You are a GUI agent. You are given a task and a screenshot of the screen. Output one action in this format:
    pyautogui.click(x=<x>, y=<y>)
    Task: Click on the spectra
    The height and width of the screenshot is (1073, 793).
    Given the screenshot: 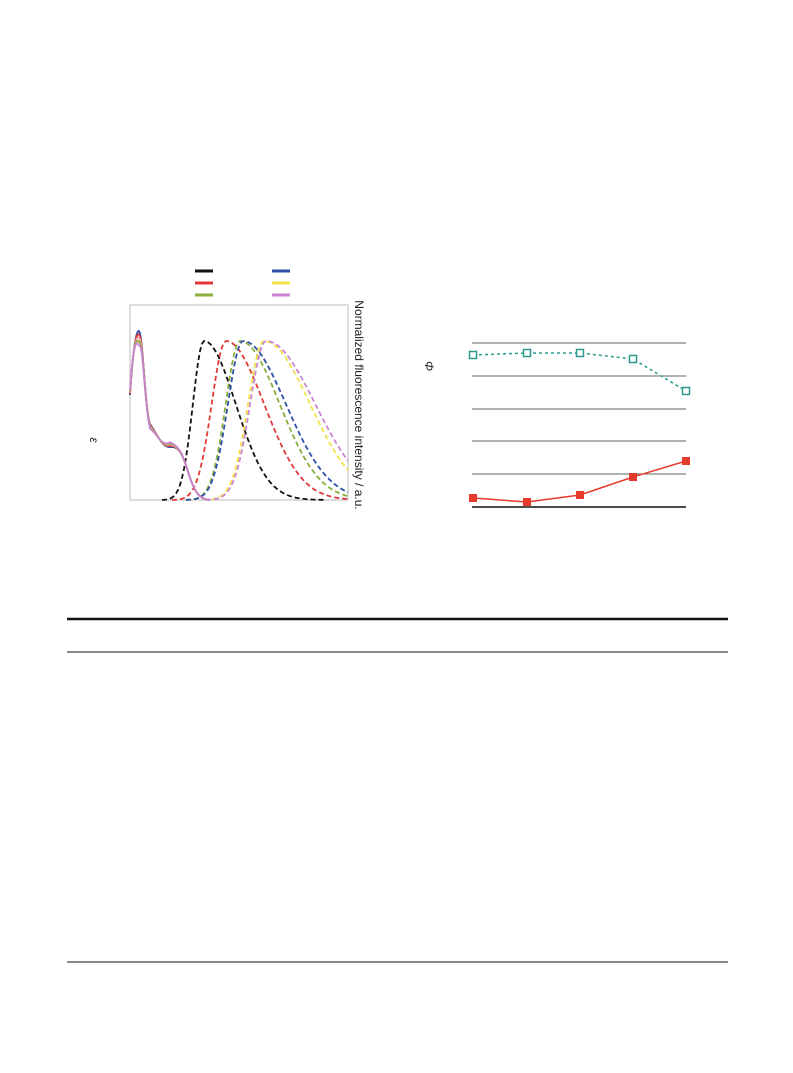 What is the action you would take?
    pyautogui.click(x=239, y=415)
    